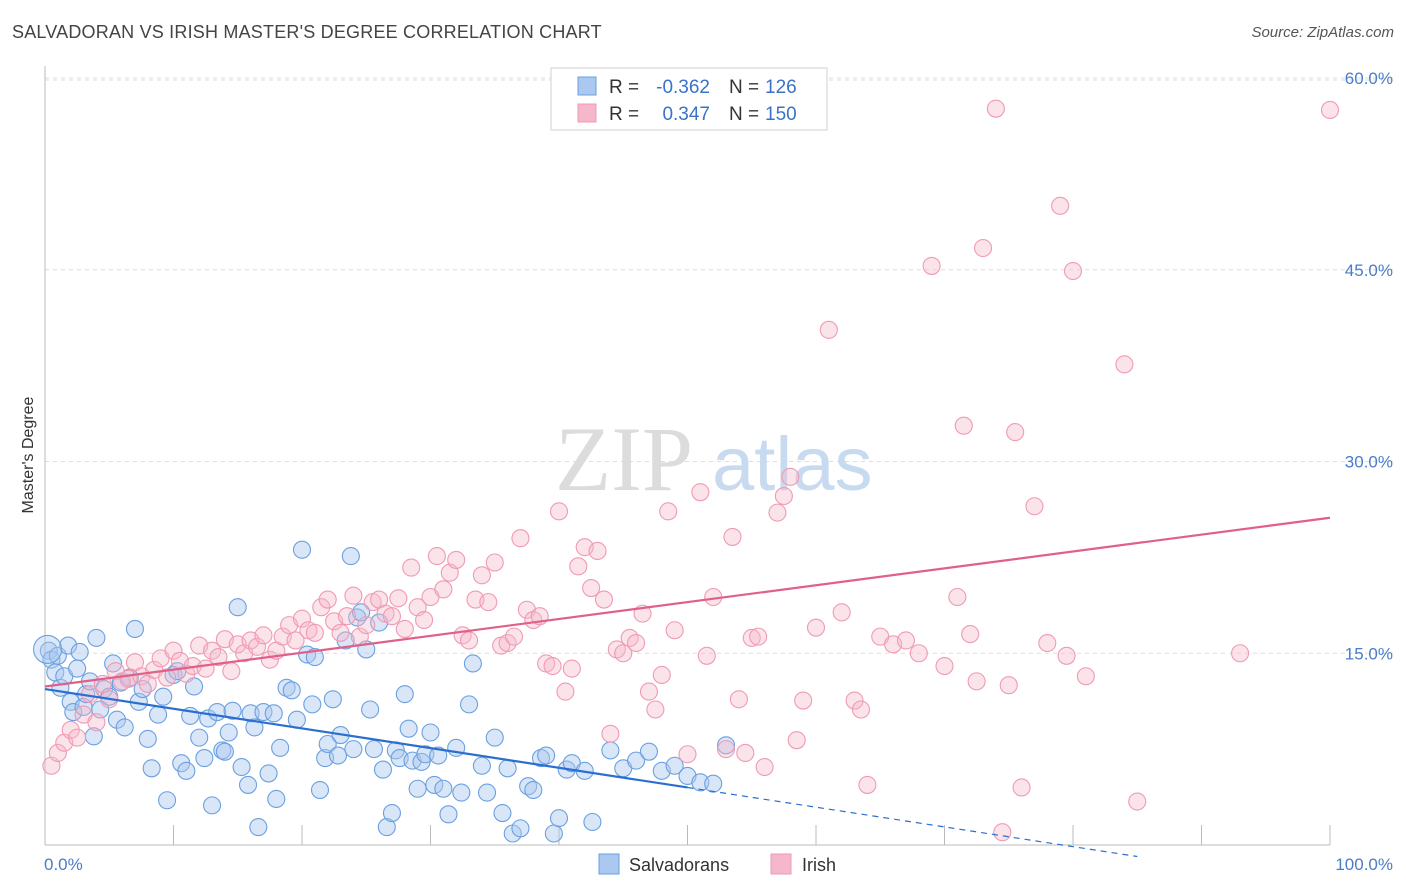 The width and height of the screenshot is (1406, 892). I want to click on legend-n-label: N =, so click(744, 87).